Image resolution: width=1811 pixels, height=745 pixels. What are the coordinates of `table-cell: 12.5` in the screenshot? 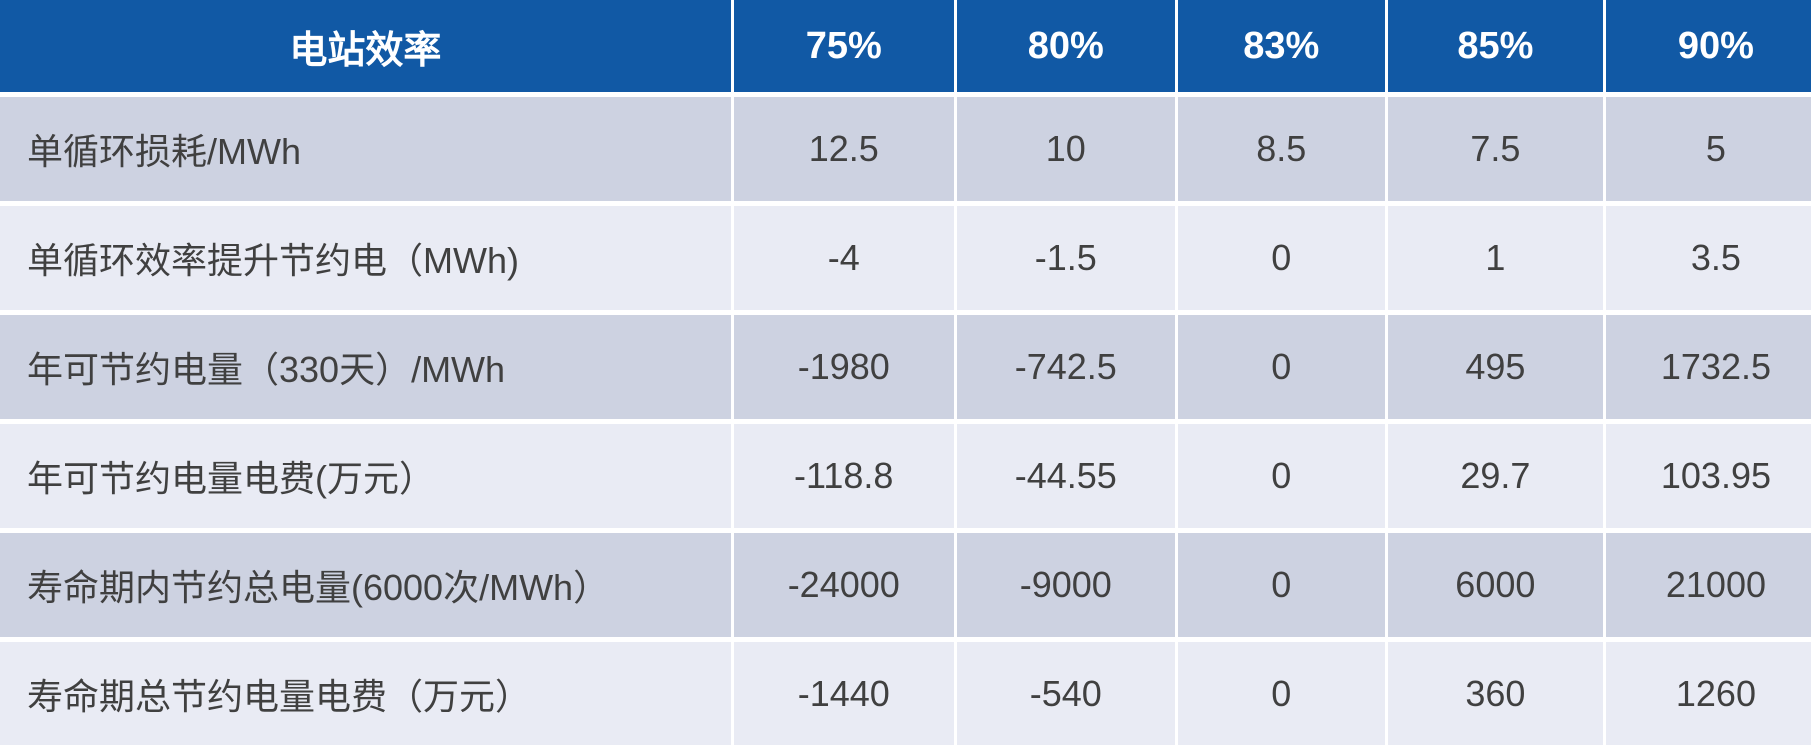 It's located at (843, 149).